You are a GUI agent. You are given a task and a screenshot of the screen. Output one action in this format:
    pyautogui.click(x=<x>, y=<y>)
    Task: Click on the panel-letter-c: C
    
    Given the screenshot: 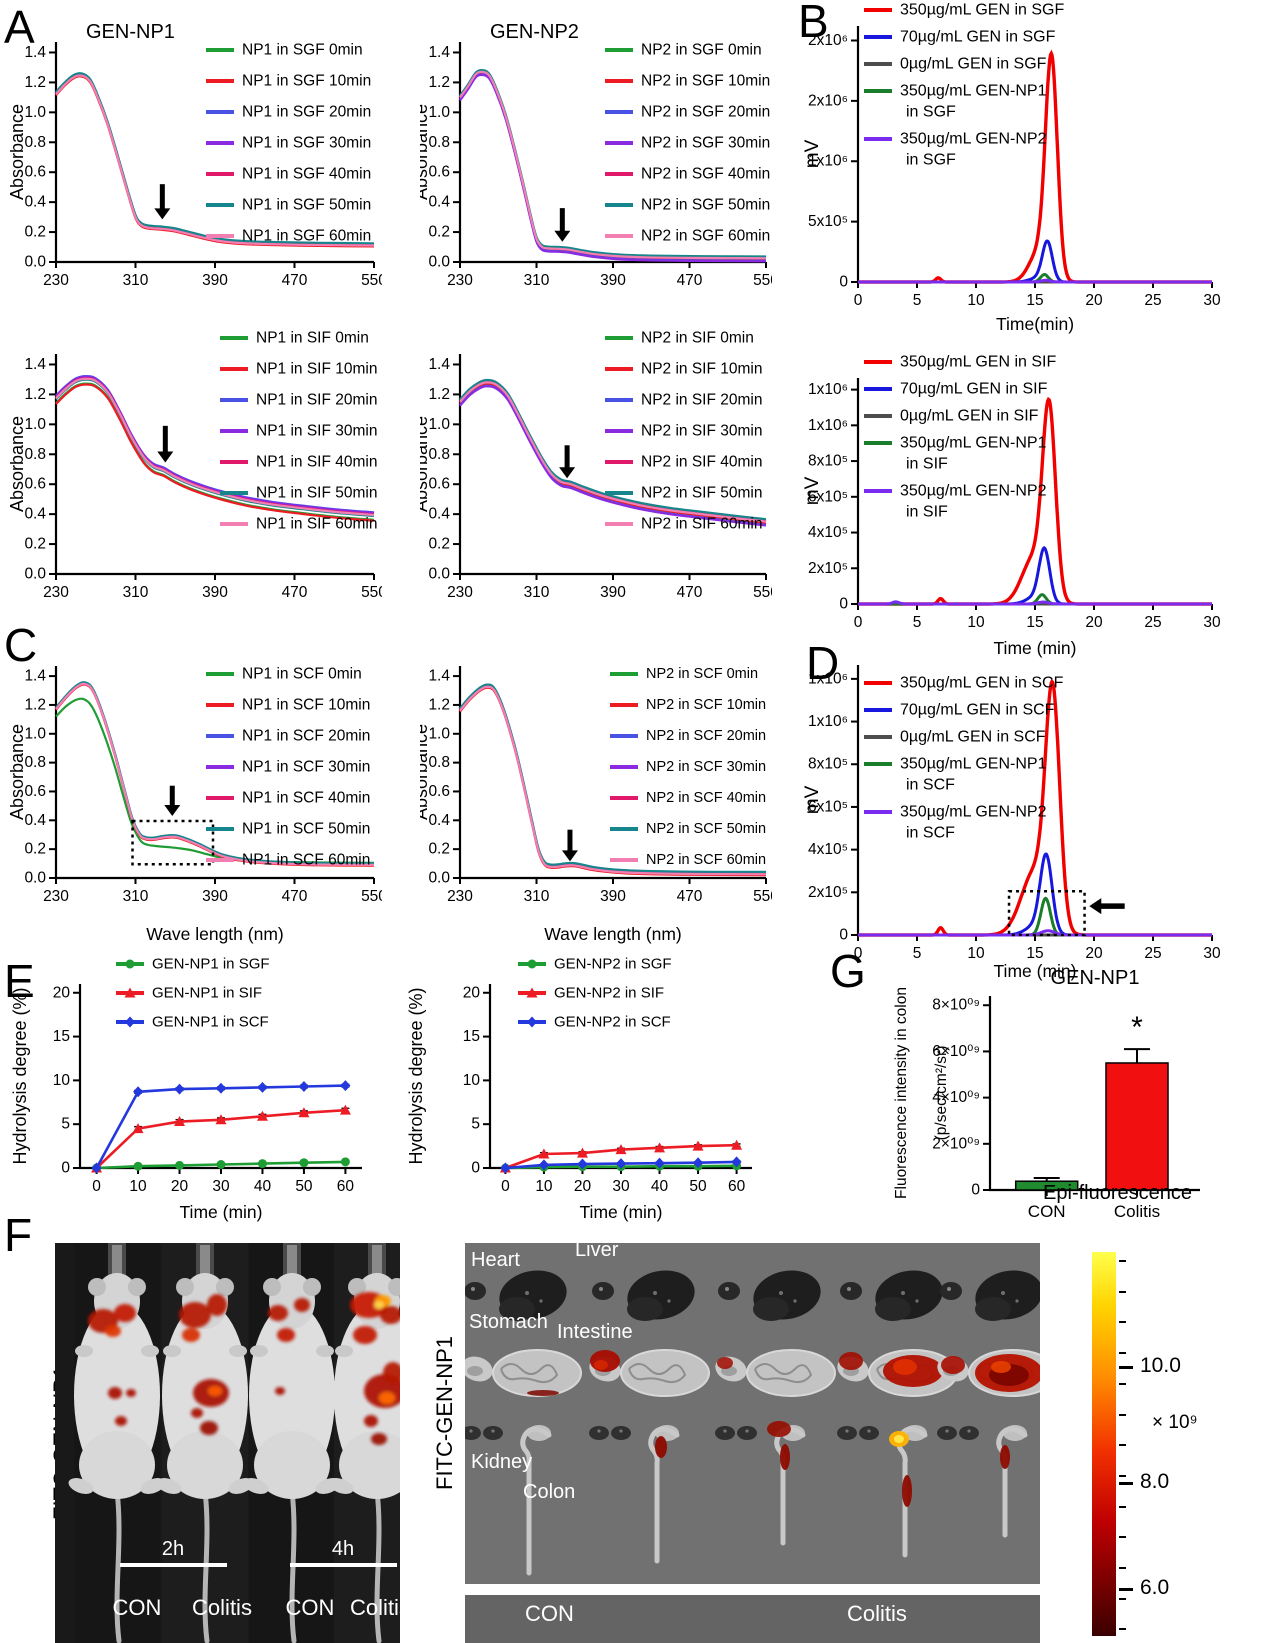 What is the action you would take?
    pyautogui.click(x=21, y=645)
    